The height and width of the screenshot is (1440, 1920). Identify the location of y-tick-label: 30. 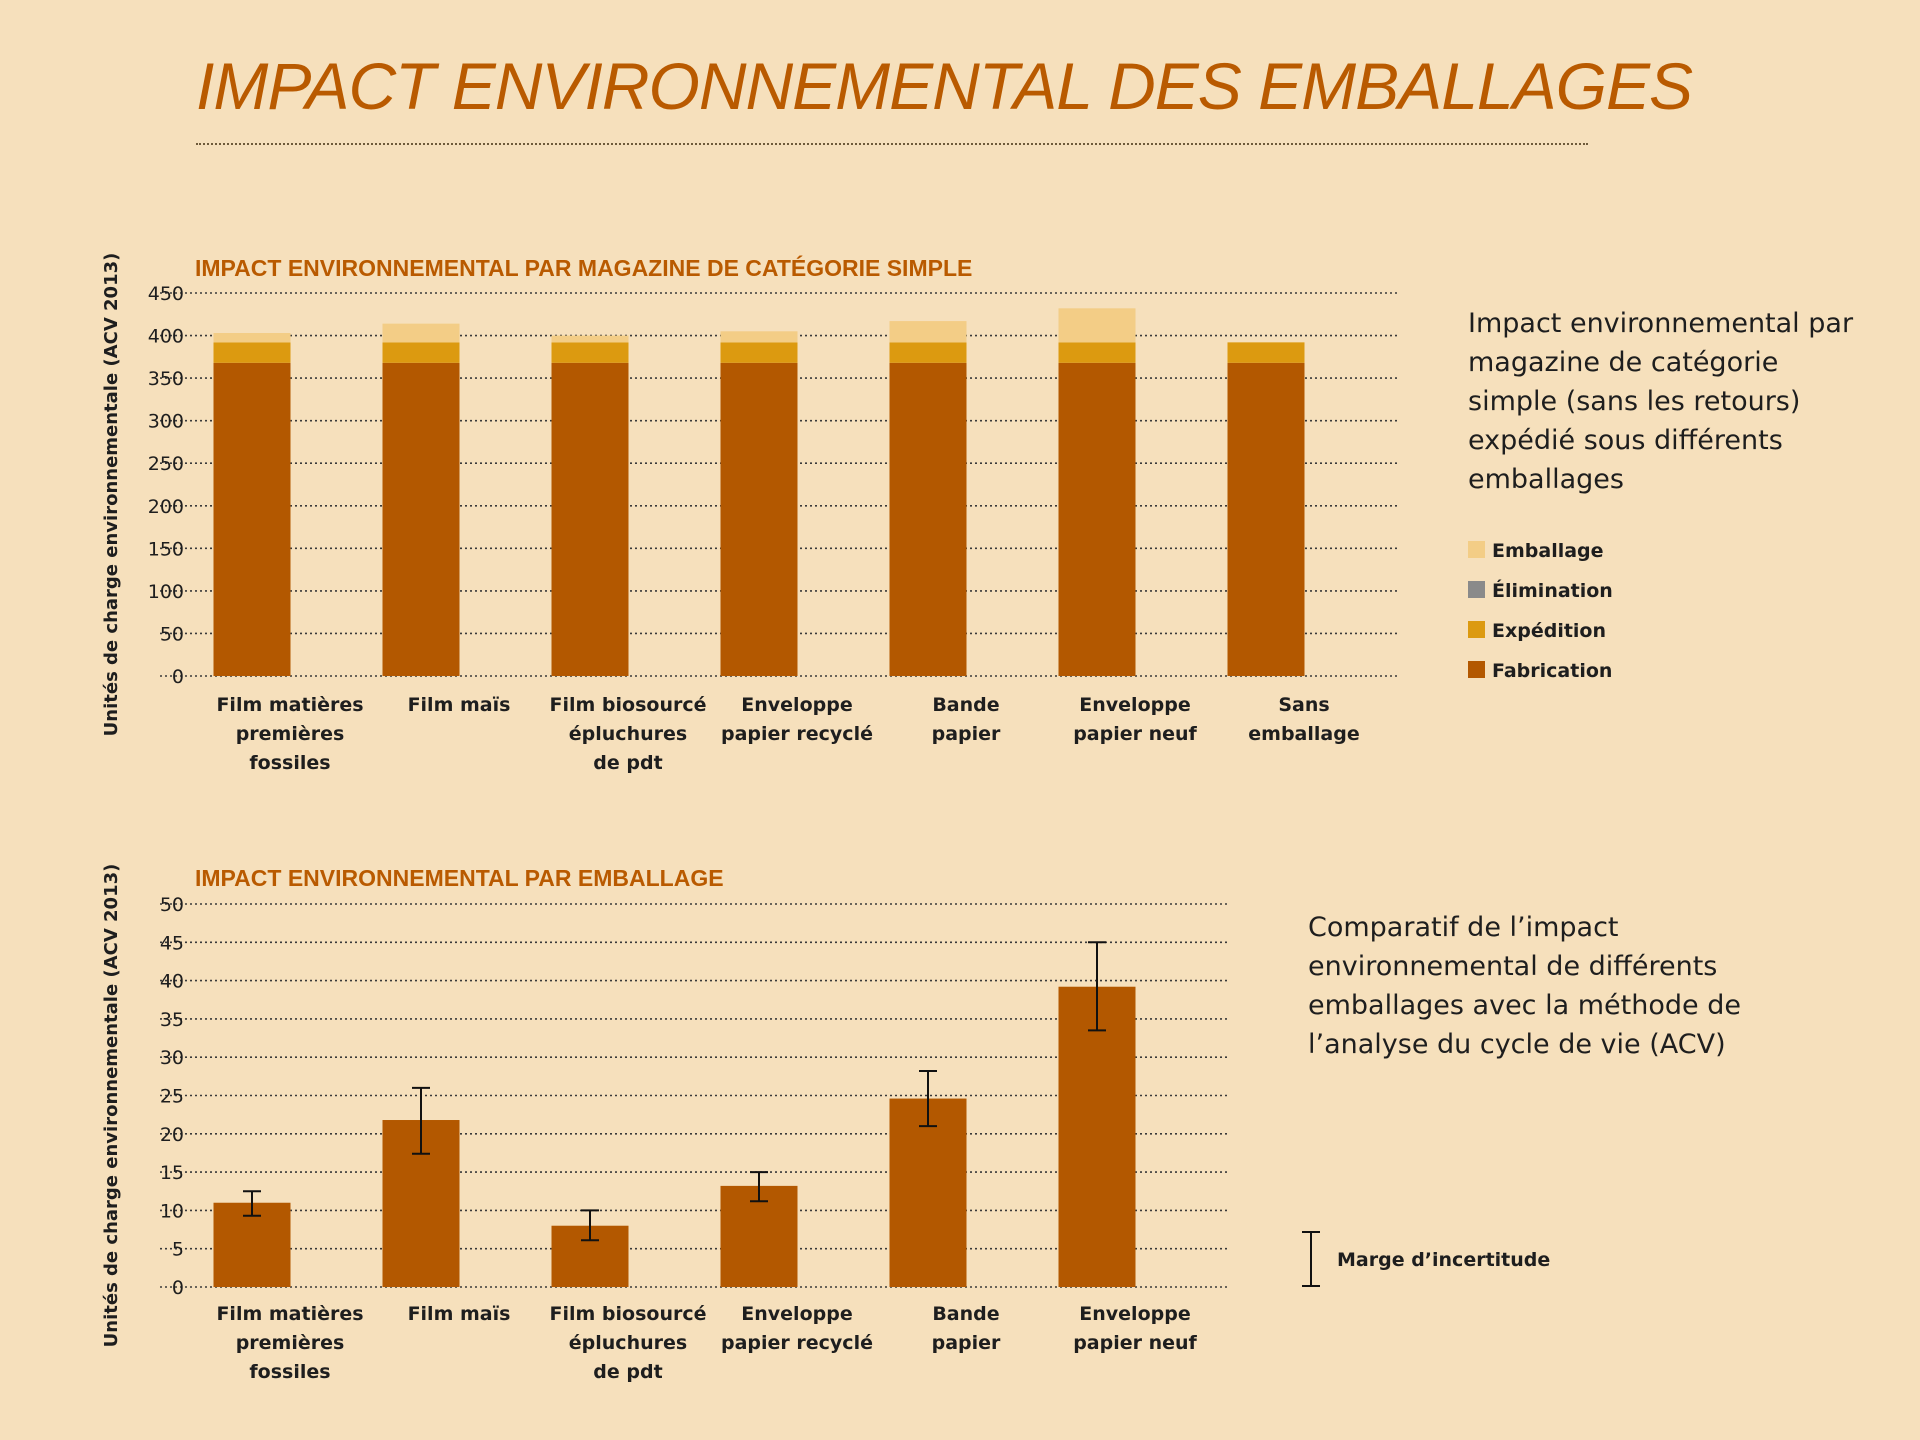
(172, 1058).